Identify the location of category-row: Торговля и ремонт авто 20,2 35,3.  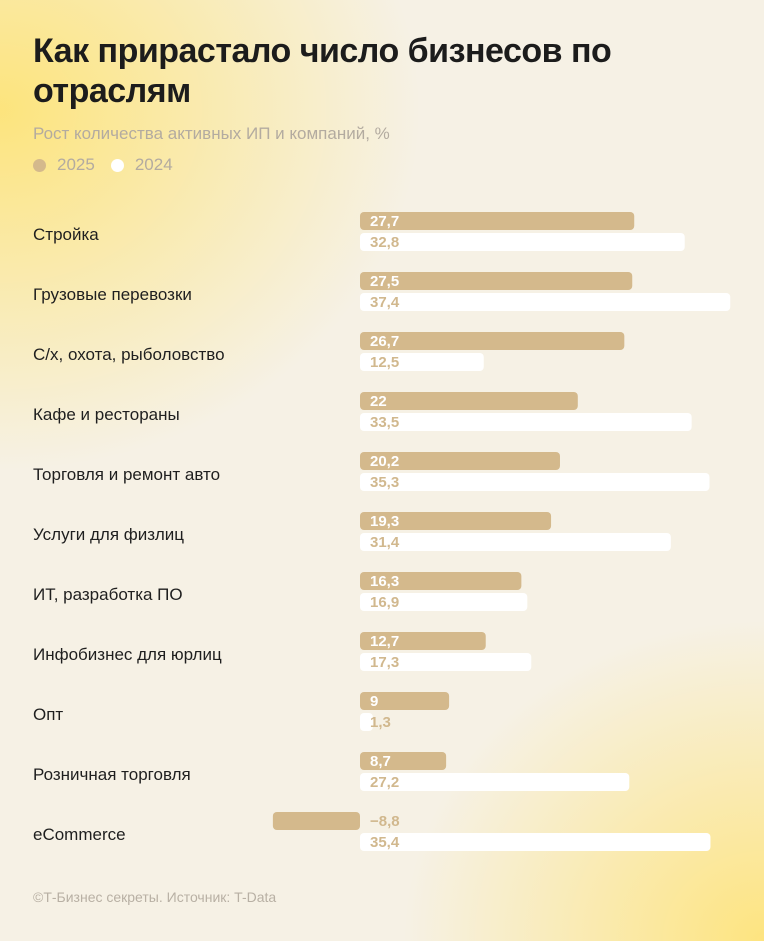
(371, 471).